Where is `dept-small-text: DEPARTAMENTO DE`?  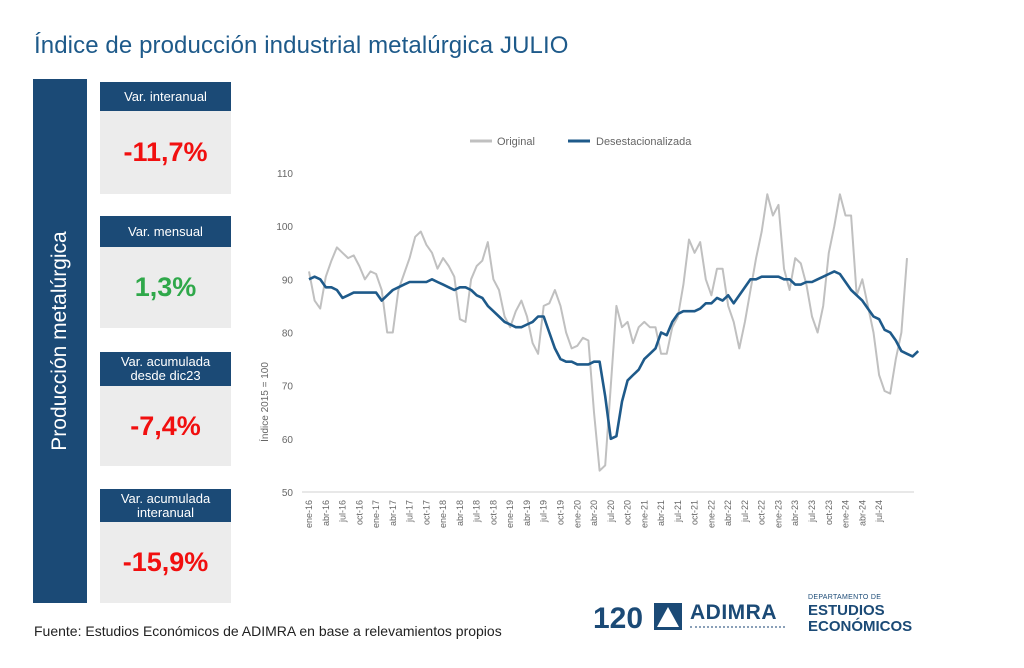 dept-small-text: DEPARTAMENTO DE is located at coordinates (845, 597).